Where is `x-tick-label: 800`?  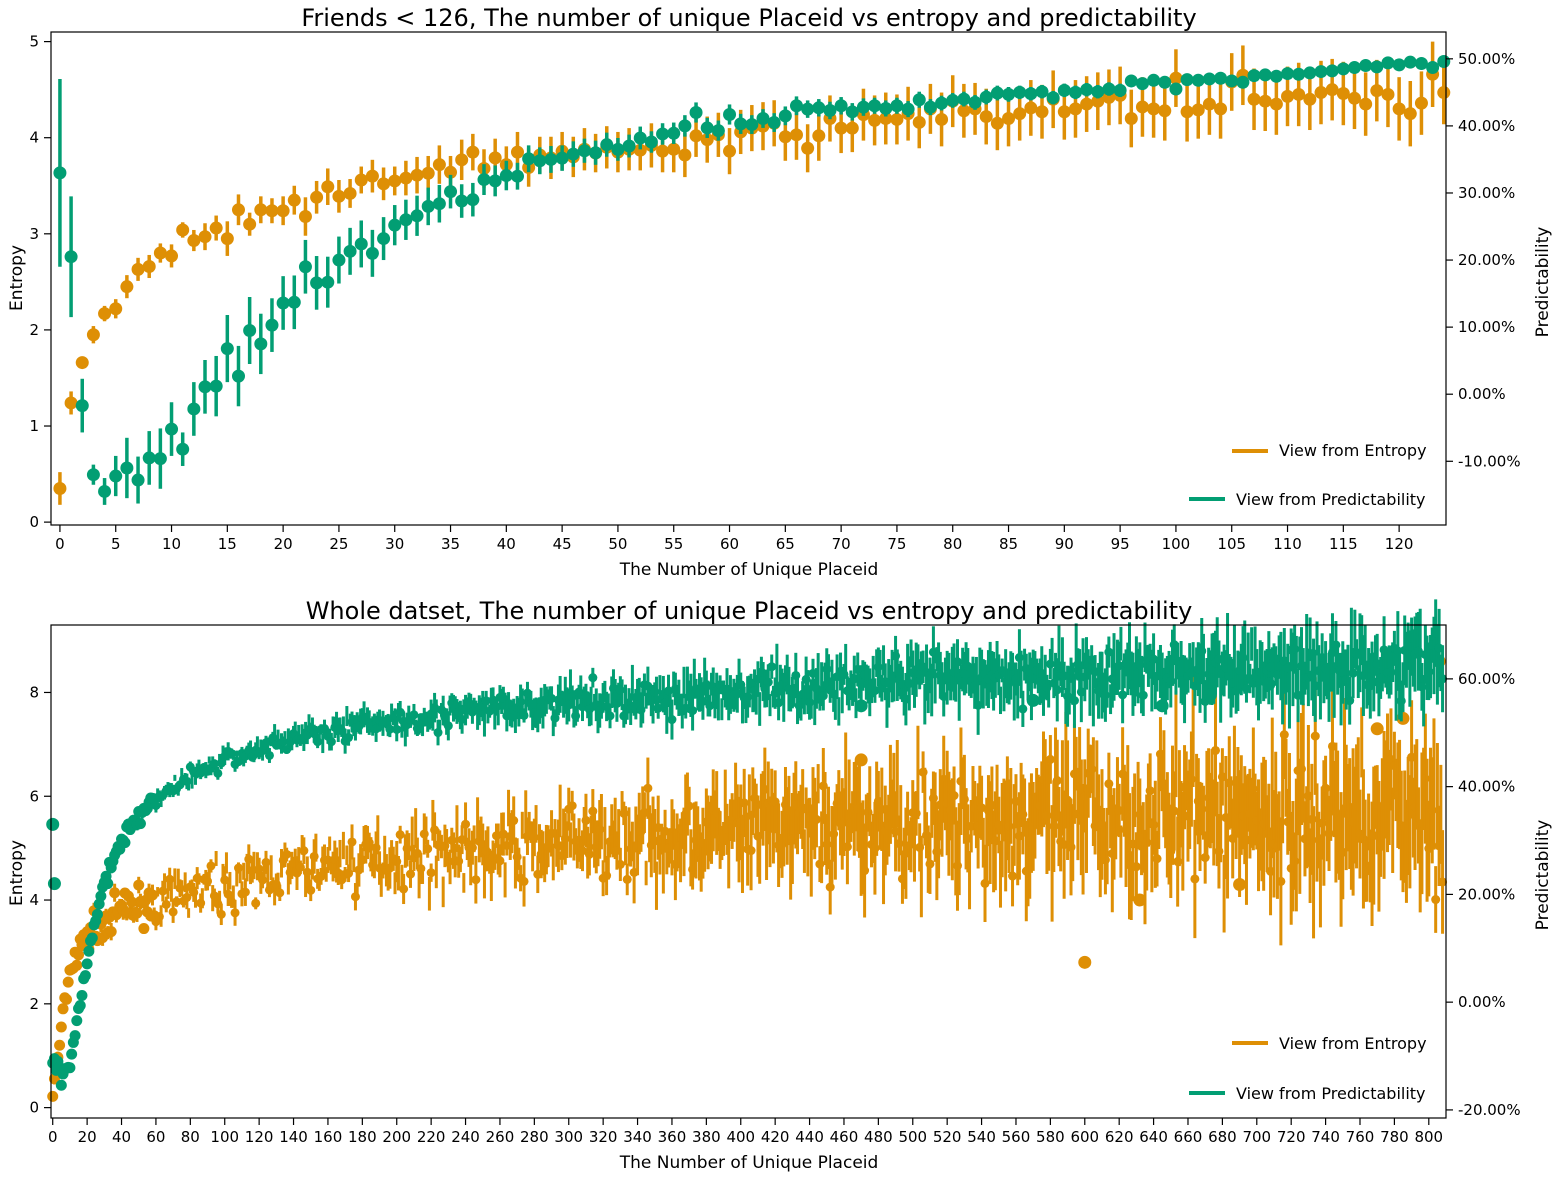 x-tick-label: 800 is located at coordinates (1428, 1137).